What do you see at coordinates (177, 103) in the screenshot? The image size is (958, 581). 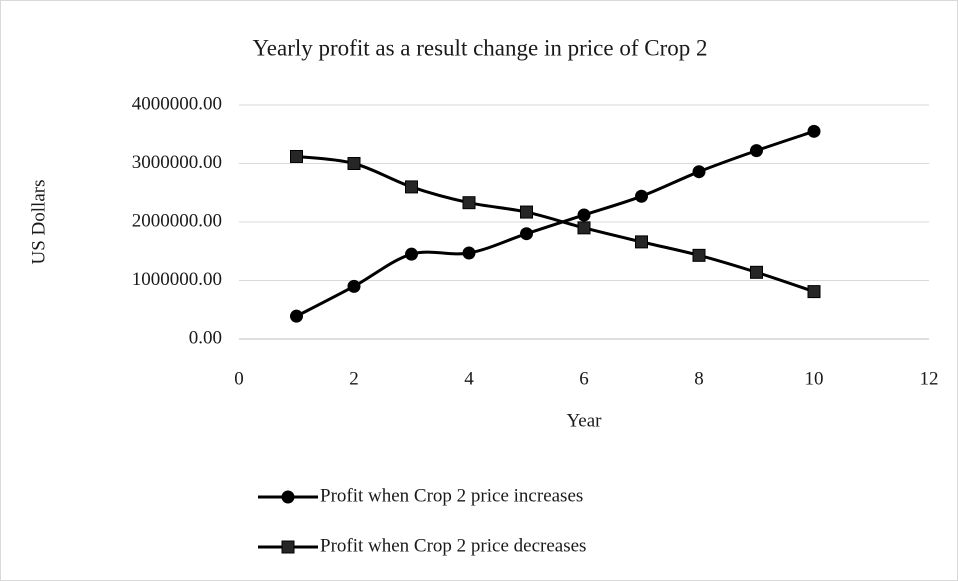 I see `y-tick-label: 4000000.00` at bounding box center [177, 103].